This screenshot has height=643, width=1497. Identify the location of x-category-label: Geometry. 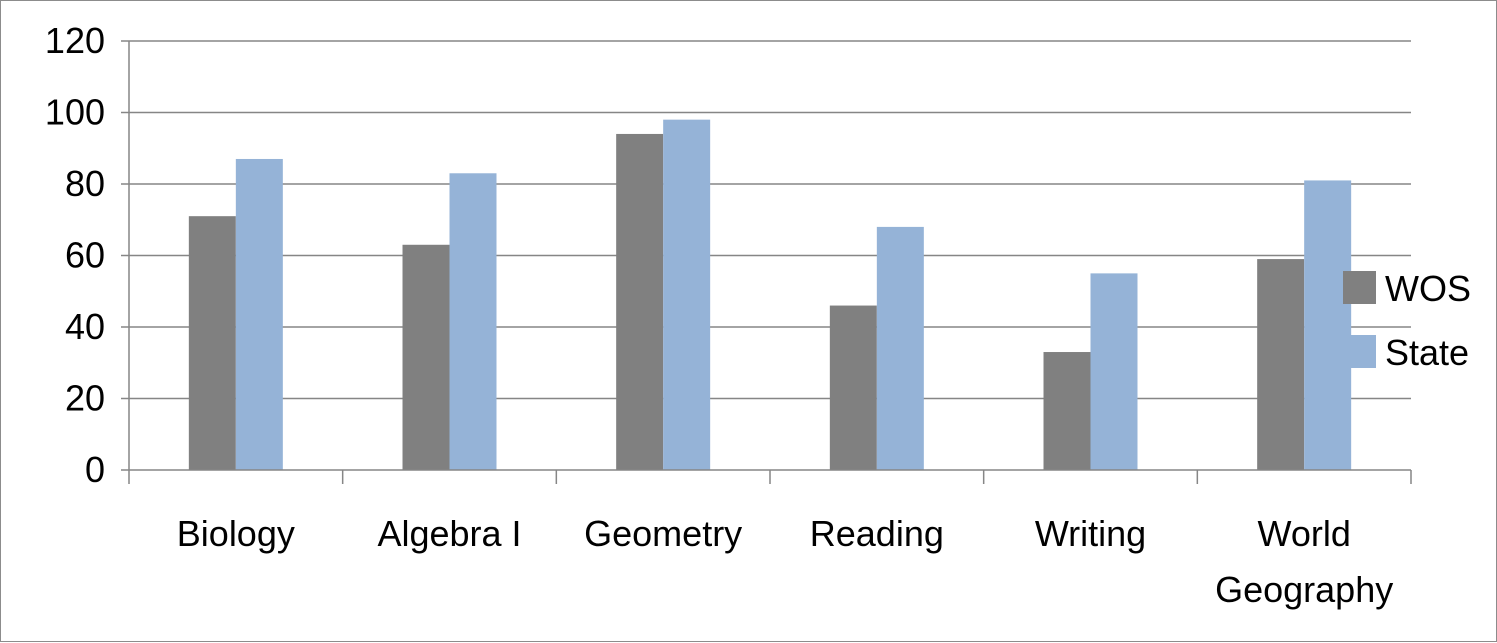
(663, 533).